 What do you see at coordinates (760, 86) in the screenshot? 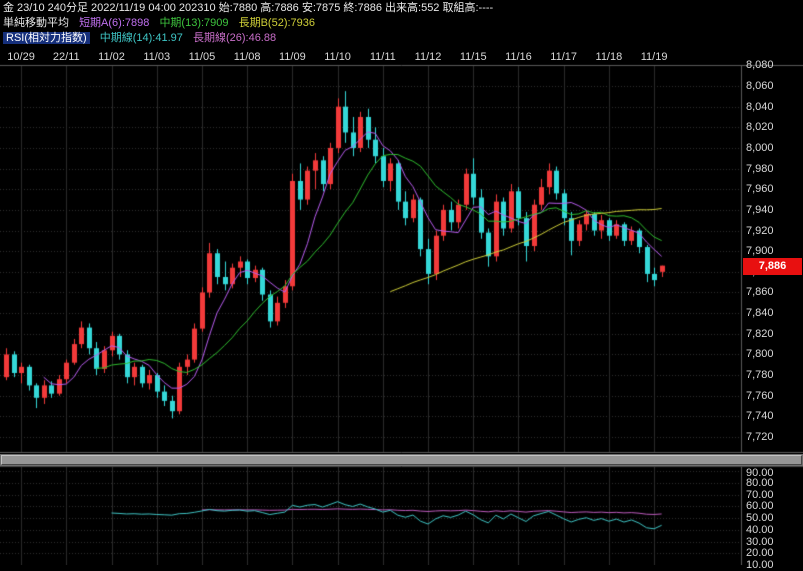
I see `price-tick-label: 8,060` at bounding box center [760, 86].